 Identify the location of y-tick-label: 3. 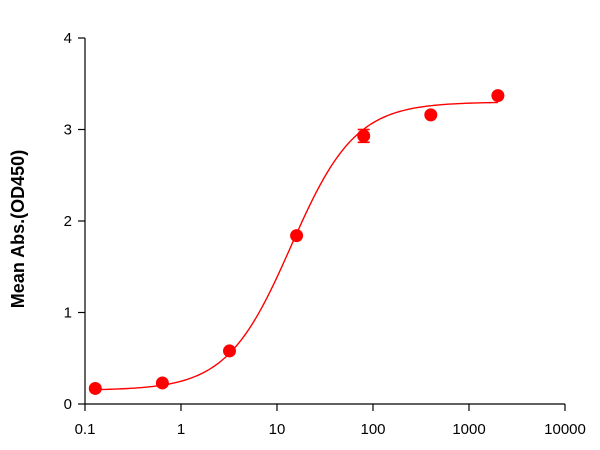
(68, 130).